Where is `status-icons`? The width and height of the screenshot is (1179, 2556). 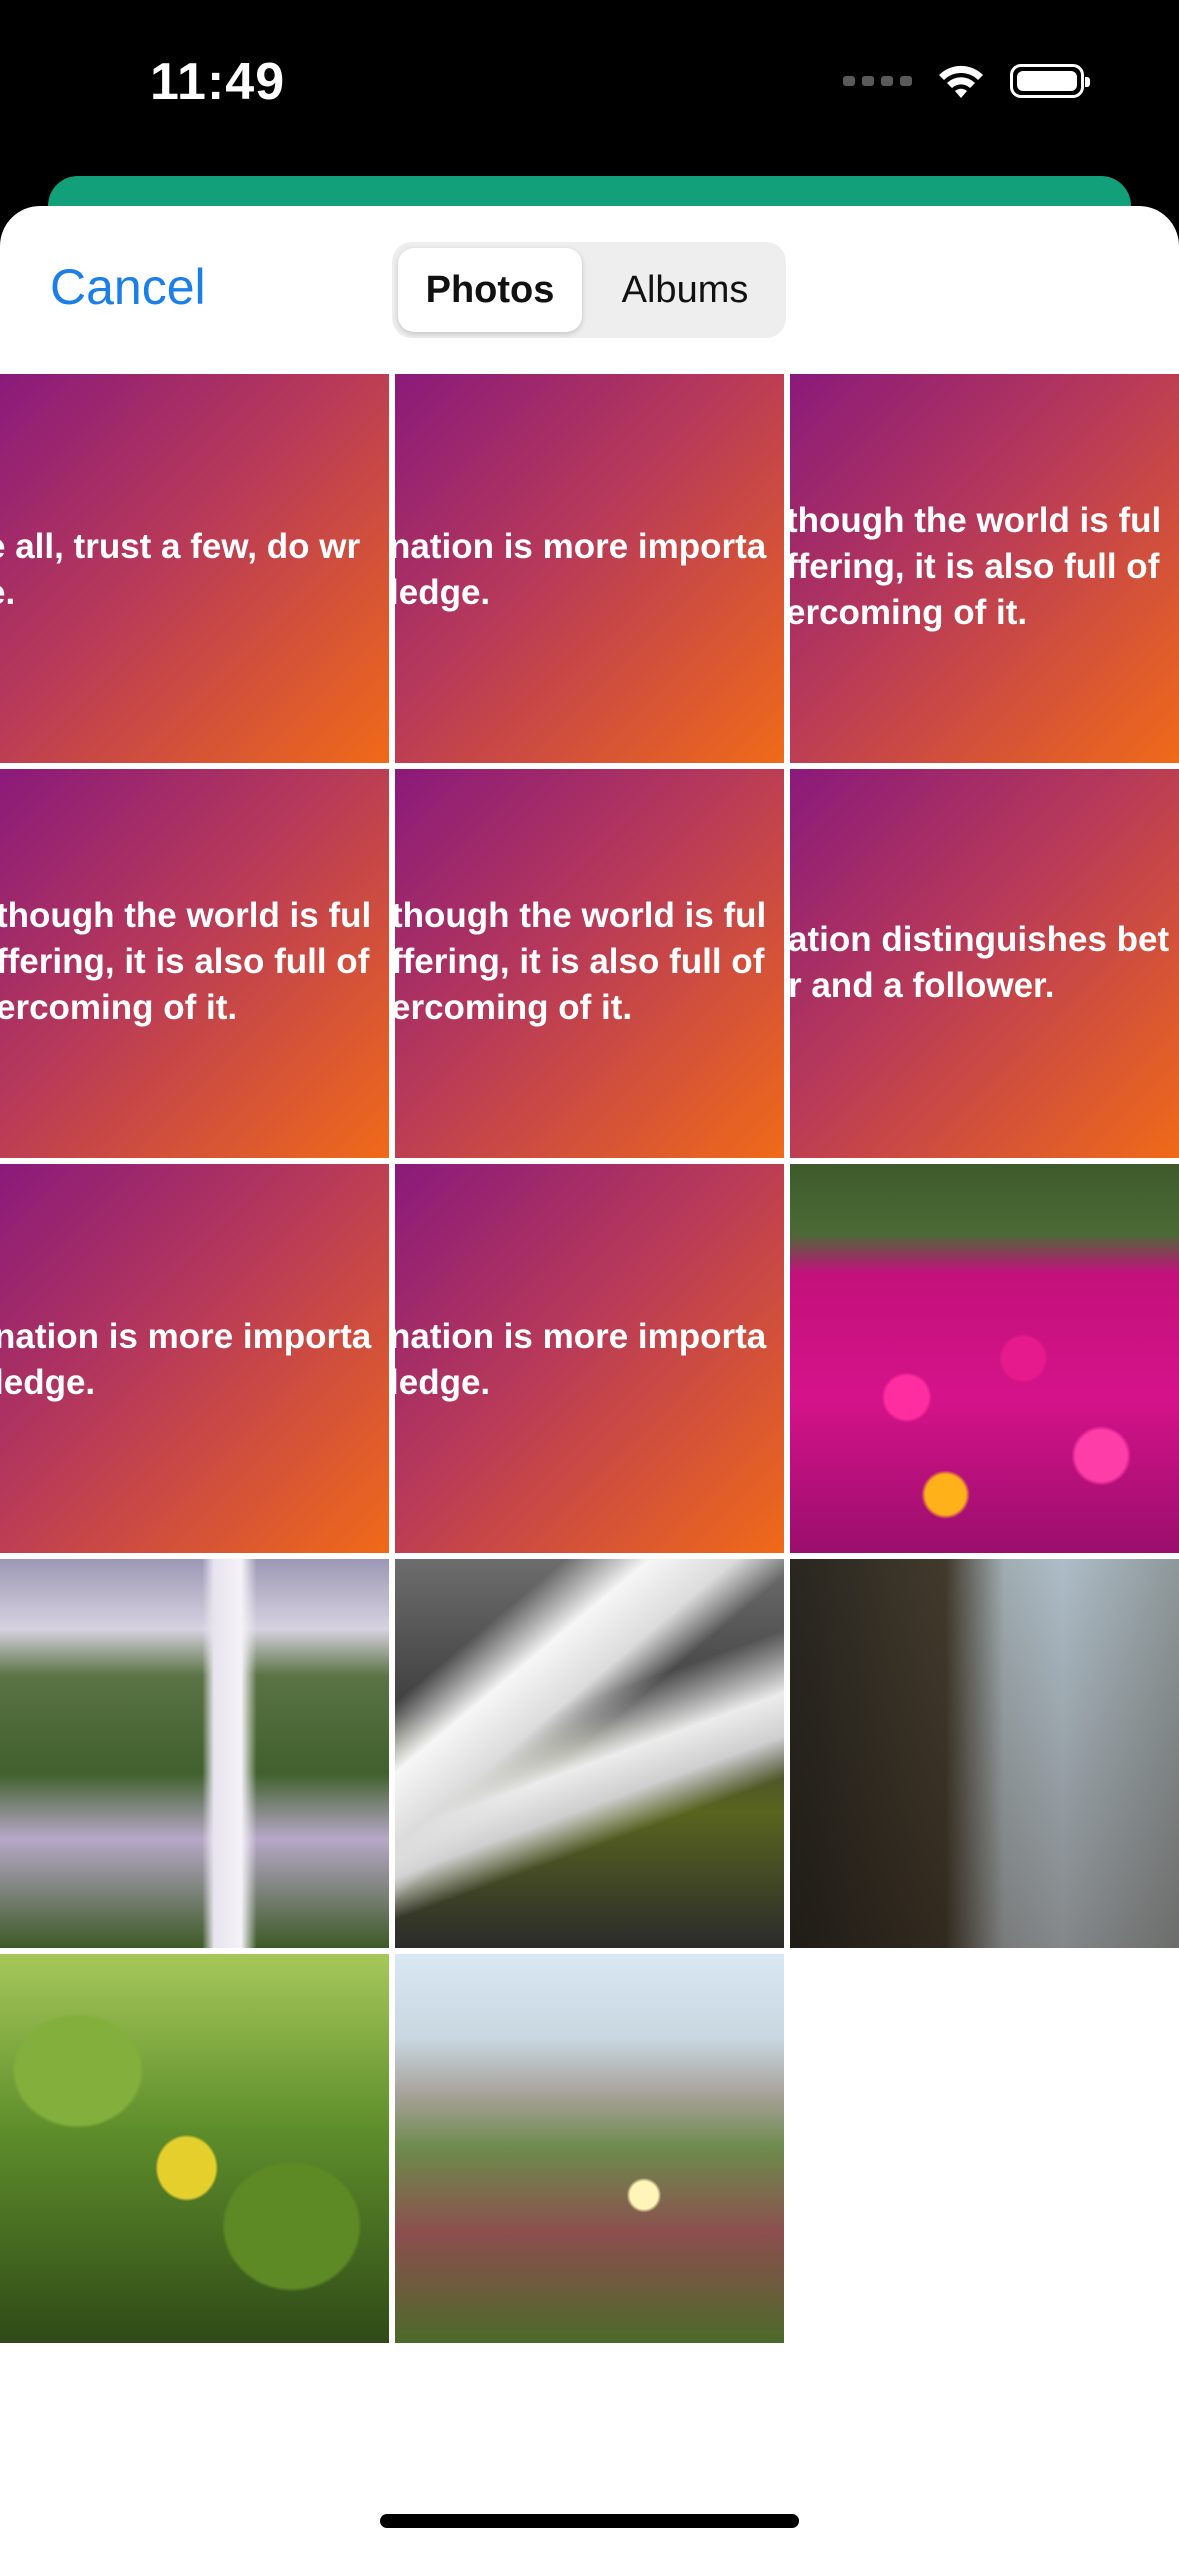
status-icons is located at coordinates (966, 81).